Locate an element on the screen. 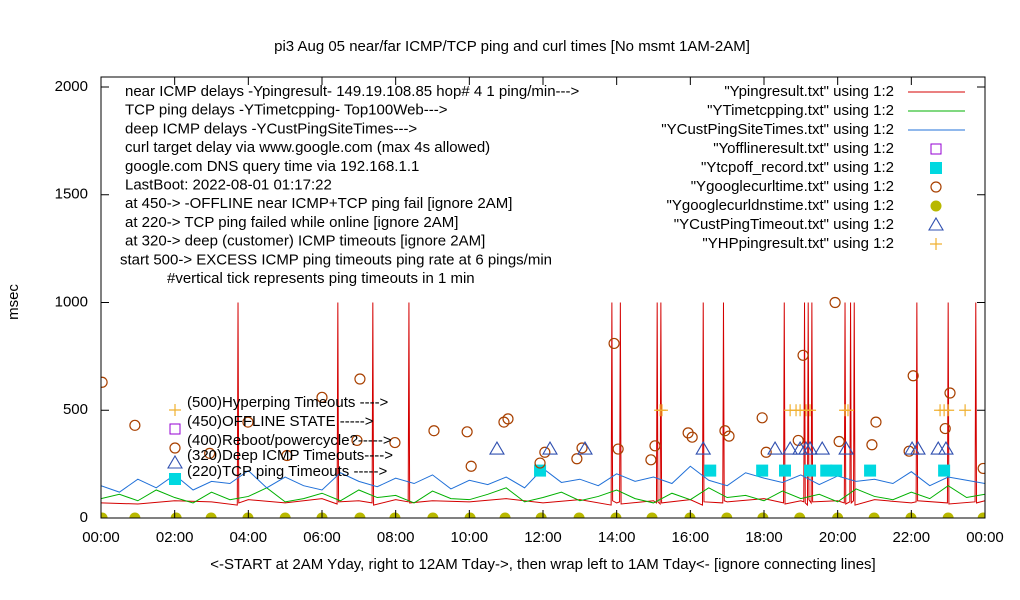 The height and width of the screenshot is (600, 1020). x-tick-label: 08:00 is located at coordinates (396, 537).